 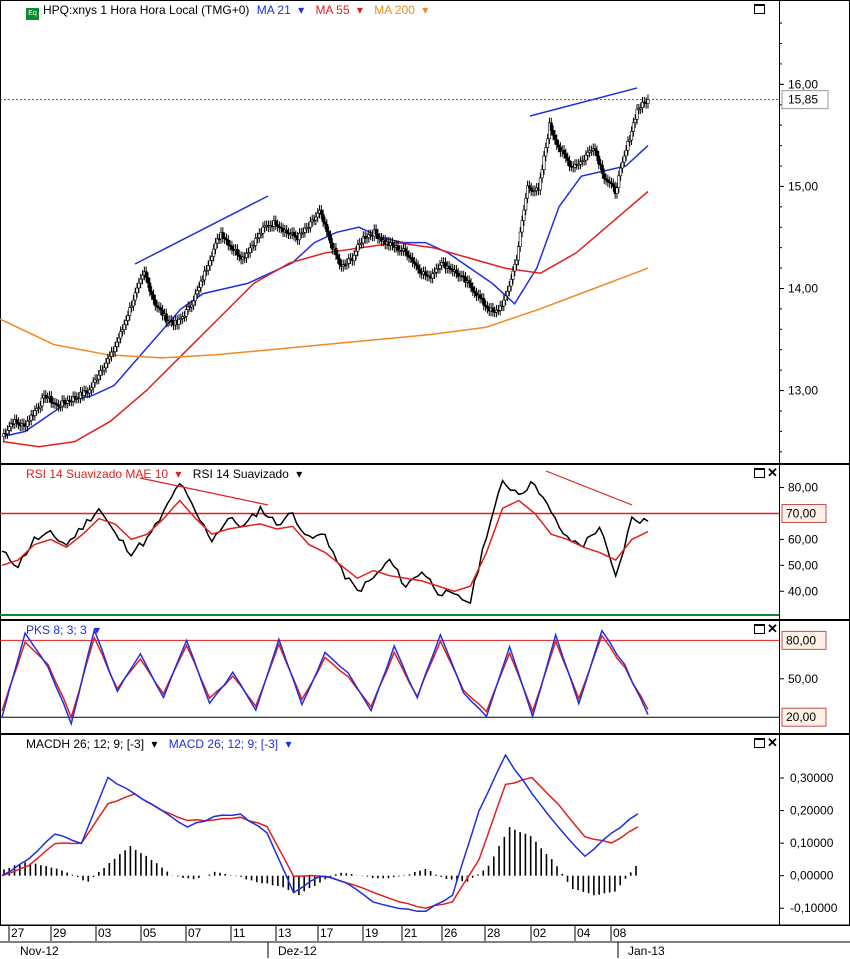 What do you see at coordinates (63, 630) in the screenshot?
I see `pks-panel-header: PKS 8; 3; 3 ▾` at bounding box center [63, 630].